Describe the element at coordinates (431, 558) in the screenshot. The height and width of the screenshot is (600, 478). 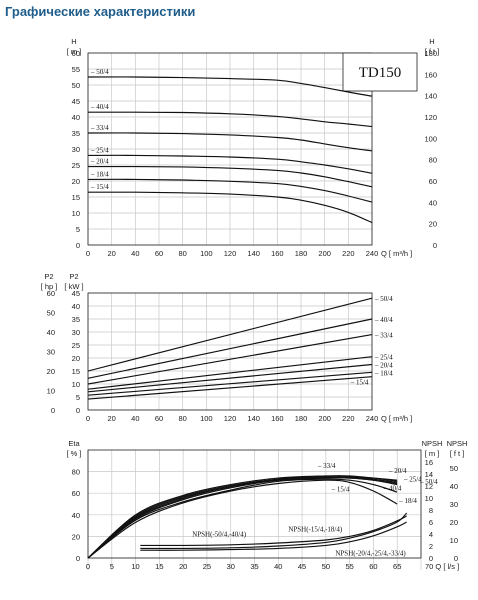
I see `npsh-m-tick-label: 0` at that location.